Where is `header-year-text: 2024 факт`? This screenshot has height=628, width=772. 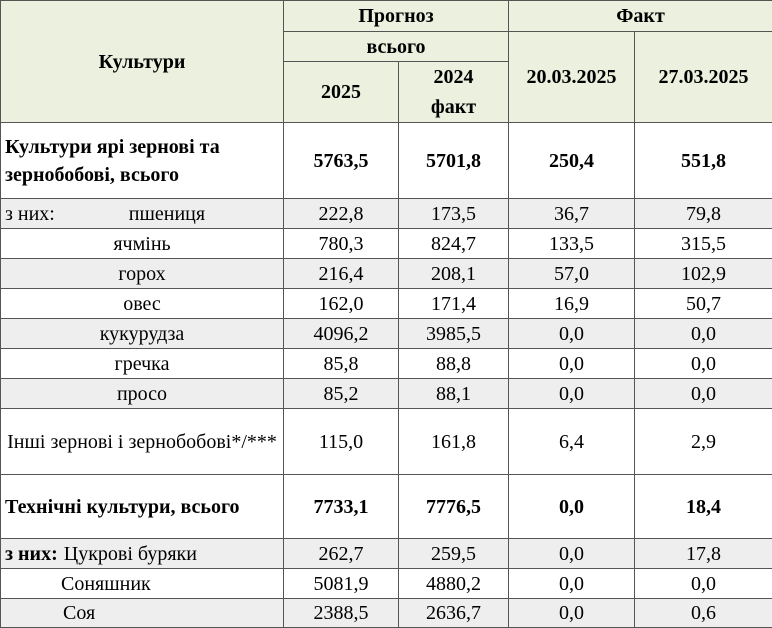 header-year-text: 2024 факт is located at coordinates (454, 92).